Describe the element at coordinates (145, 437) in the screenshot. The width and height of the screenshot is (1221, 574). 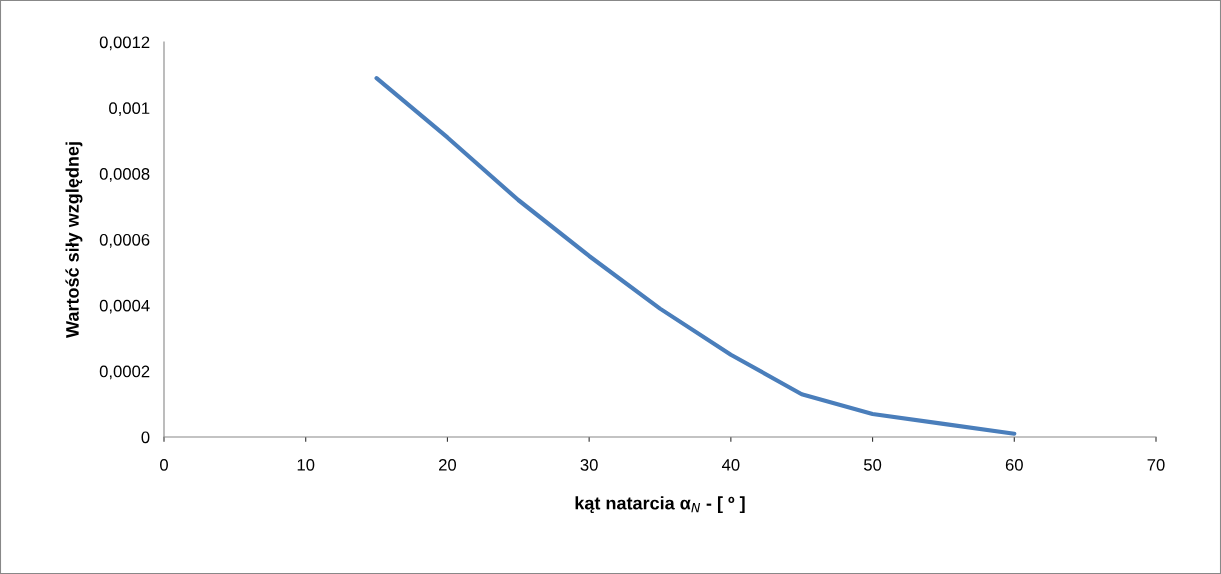
I see `y-tick-label: 0` at that location.